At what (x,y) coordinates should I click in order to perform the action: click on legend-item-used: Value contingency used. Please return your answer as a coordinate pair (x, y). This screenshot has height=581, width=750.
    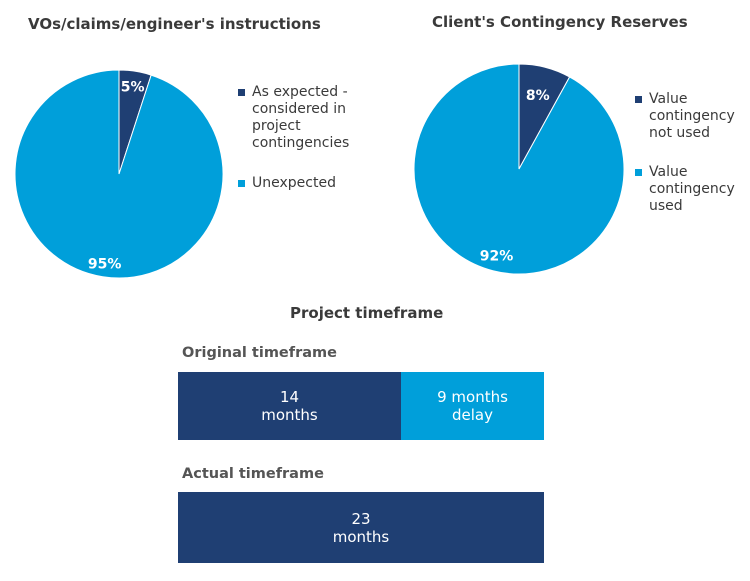
    Looking at the image, I should click on (690, 189).